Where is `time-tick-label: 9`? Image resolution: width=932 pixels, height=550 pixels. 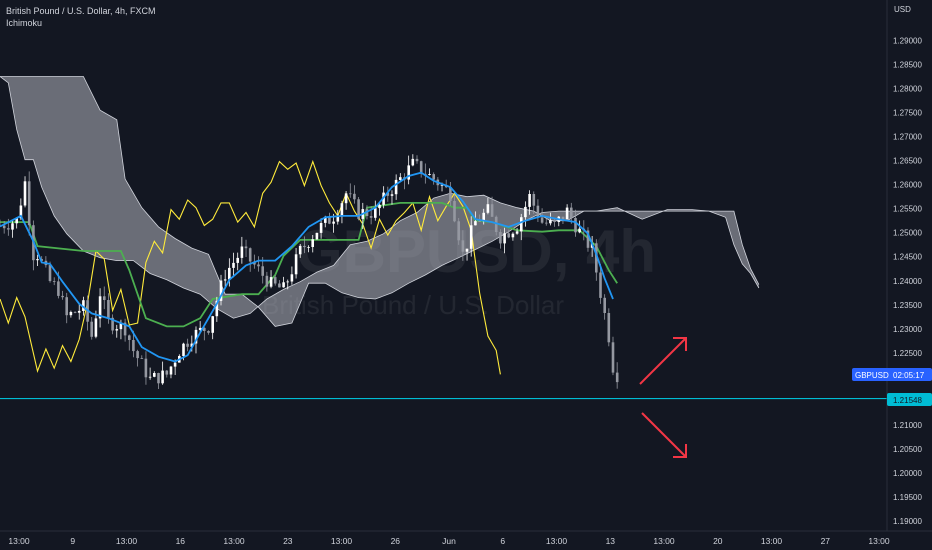
time-tick-label: 9 is located at coordinates (72, 541).